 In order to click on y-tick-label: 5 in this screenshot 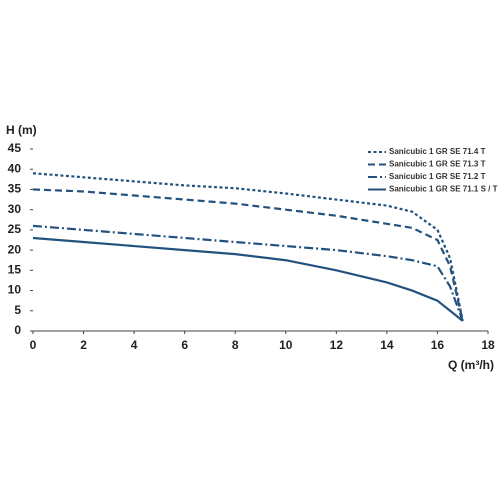, I will do `click(17, 310)`.